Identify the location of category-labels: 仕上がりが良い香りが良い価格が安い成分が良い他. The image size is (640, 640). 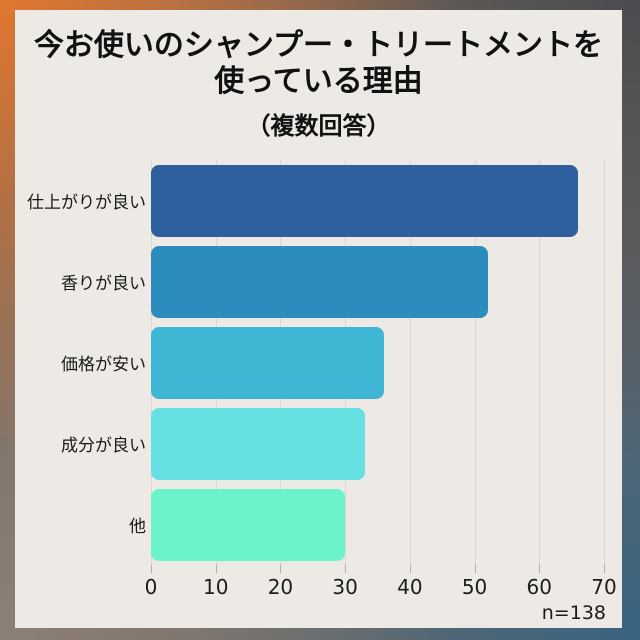
(80, 362).